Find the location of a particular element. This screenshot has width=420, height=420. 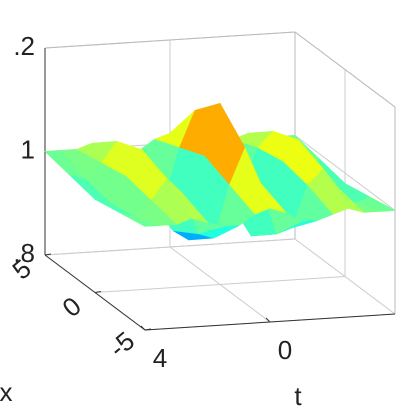

x-axis-label: x is located at coordinates (6, 392).